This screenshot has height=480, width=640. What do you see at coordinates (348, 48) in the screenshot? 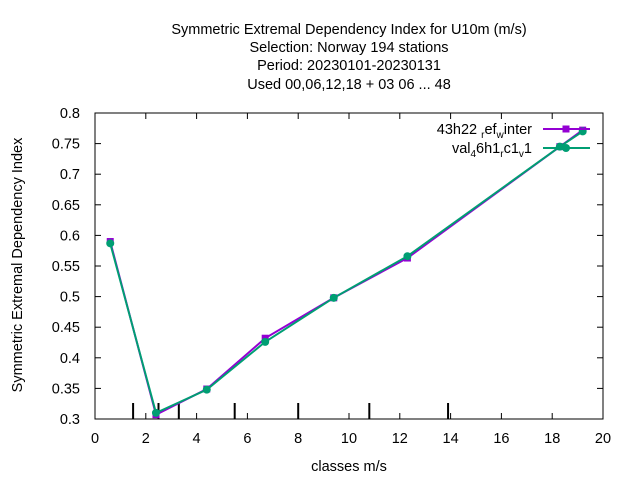
I see `title-line-2: Selection: Norway 194 stations` at bounding box center [348, 48].